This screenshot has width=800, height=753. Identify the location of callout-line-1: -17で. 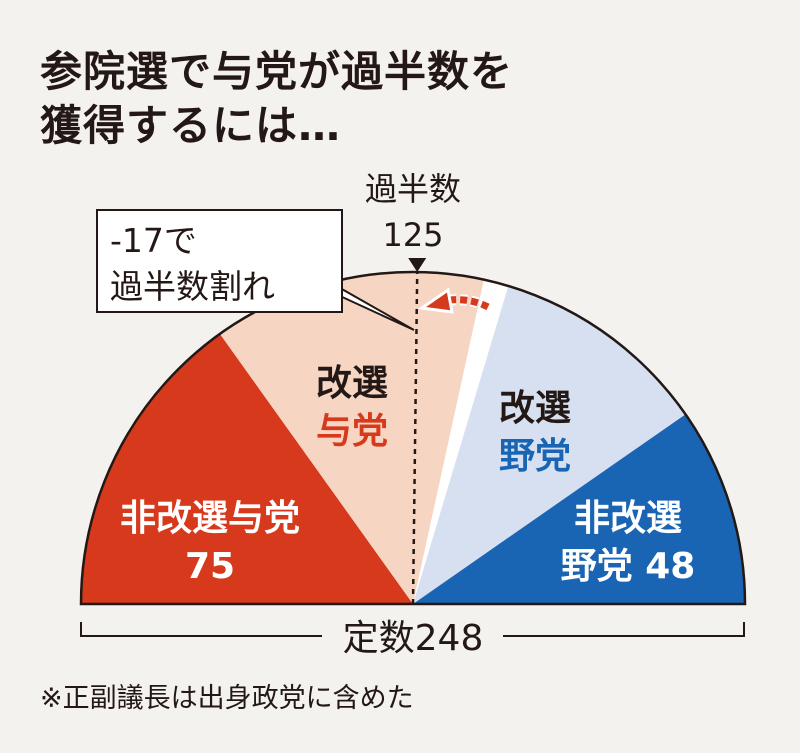
(153, 240).